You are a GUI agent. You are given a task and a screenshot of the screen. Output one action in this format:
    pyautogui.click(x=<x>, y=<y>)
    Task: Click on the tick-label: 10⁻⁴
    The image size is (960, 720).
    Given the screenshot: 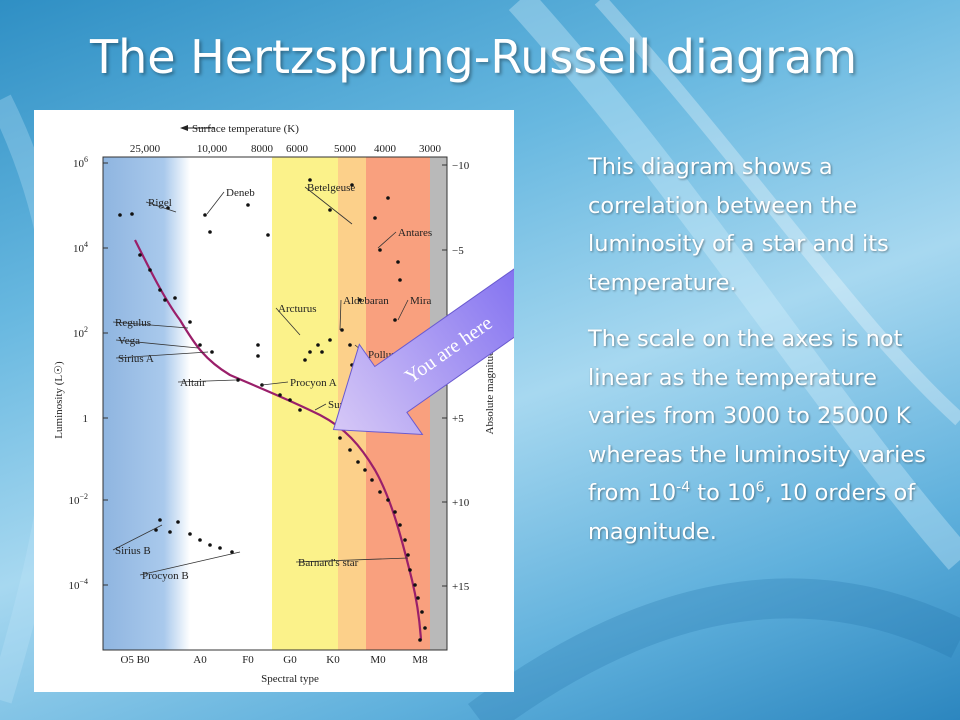 What is the action you would take?
    pyautogui.click(x=78, y=584)
    